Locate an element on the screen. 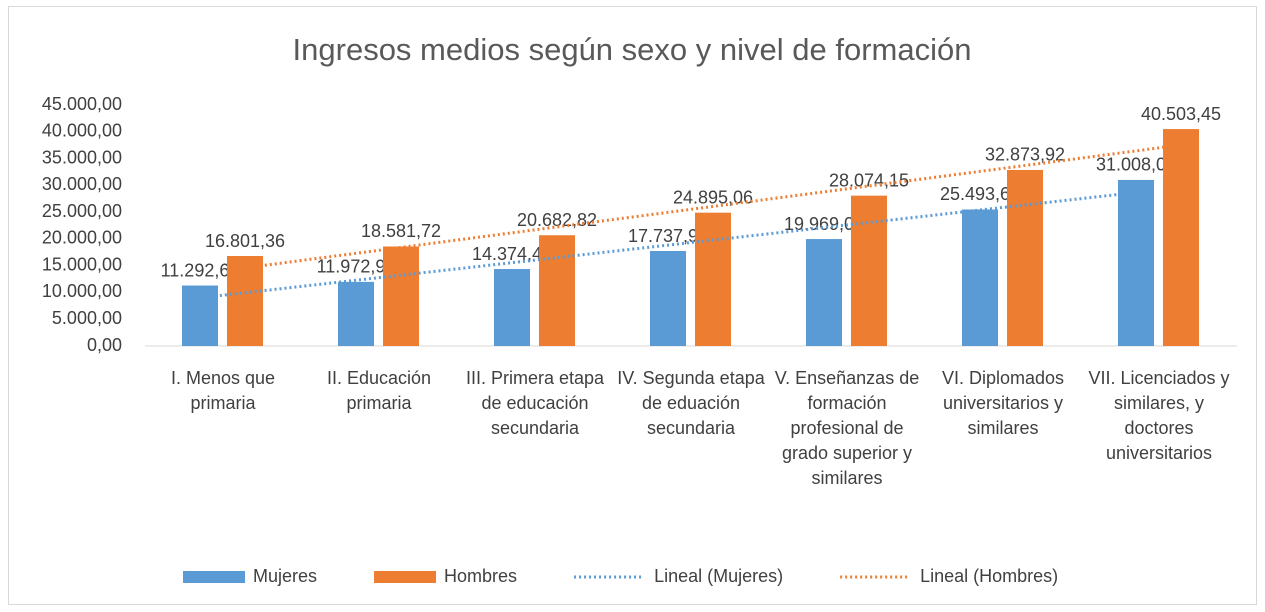 The image size is (1265, 612). value-label: 25.493,61 is located at coordinates (980, 194).